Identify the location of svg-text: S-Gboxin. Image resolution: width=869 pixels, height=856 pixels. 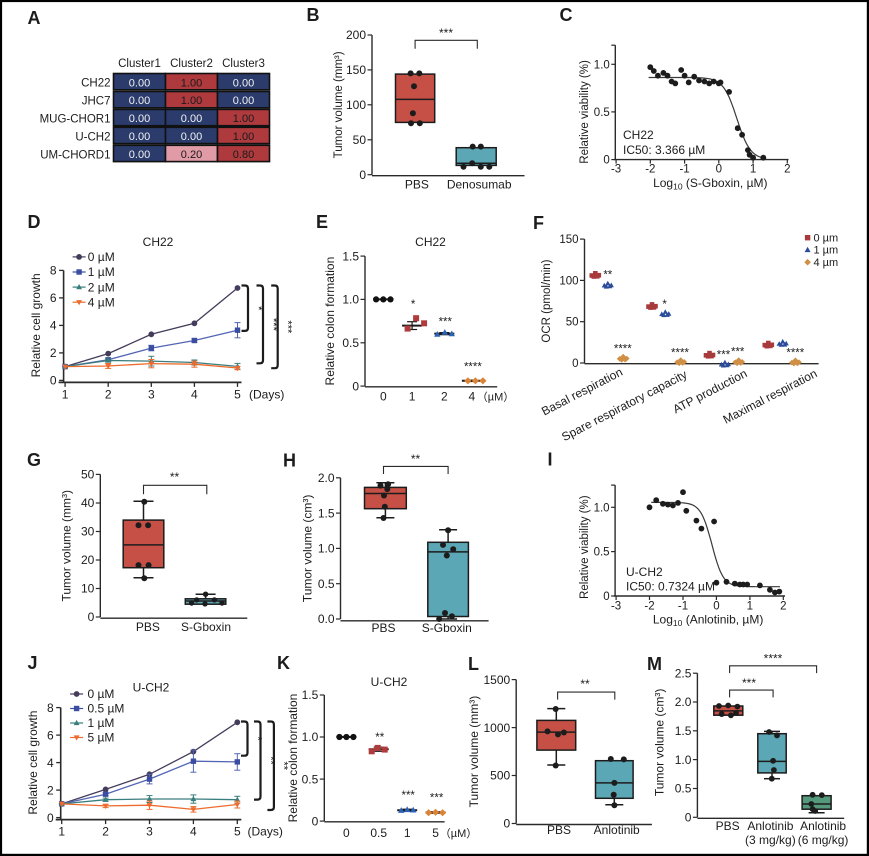
(447, 628).